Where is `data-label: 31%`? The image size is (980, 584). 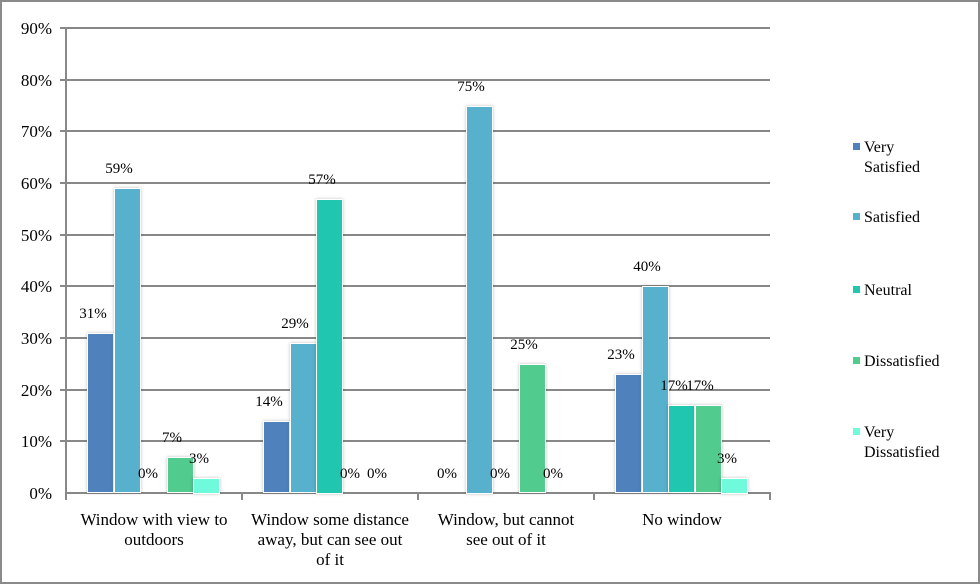 data-label: 31% is located at coordinates (93, 314).